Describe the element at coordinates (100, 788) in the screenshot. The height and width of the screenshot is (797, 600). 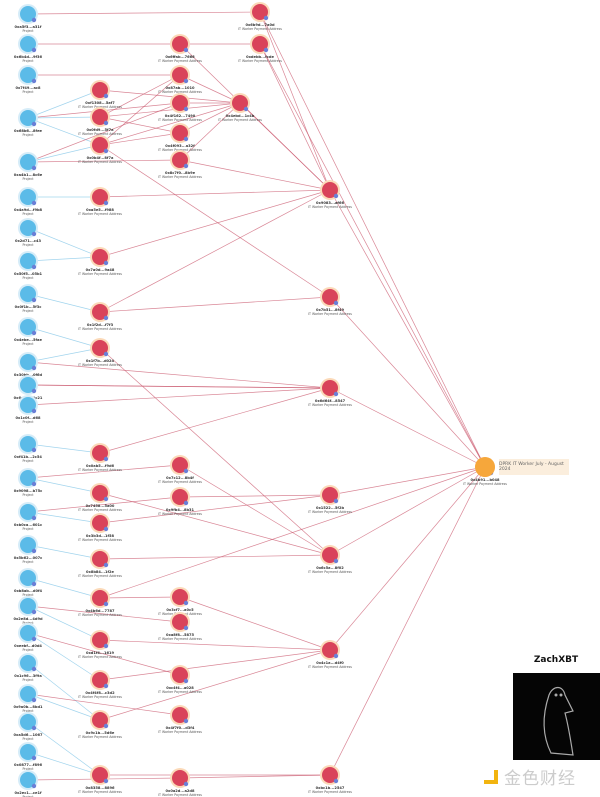
I see `node-label: 0x8358...8896` at that location.